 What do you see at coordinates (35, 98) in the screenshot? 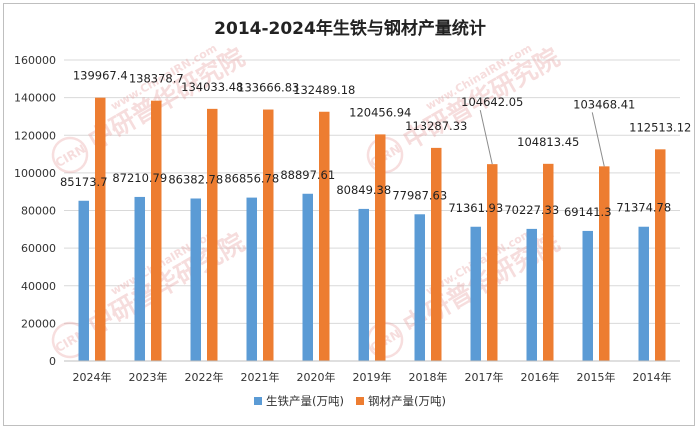
I see `y-tick-label: 140000` at bounding box center [35, 98].